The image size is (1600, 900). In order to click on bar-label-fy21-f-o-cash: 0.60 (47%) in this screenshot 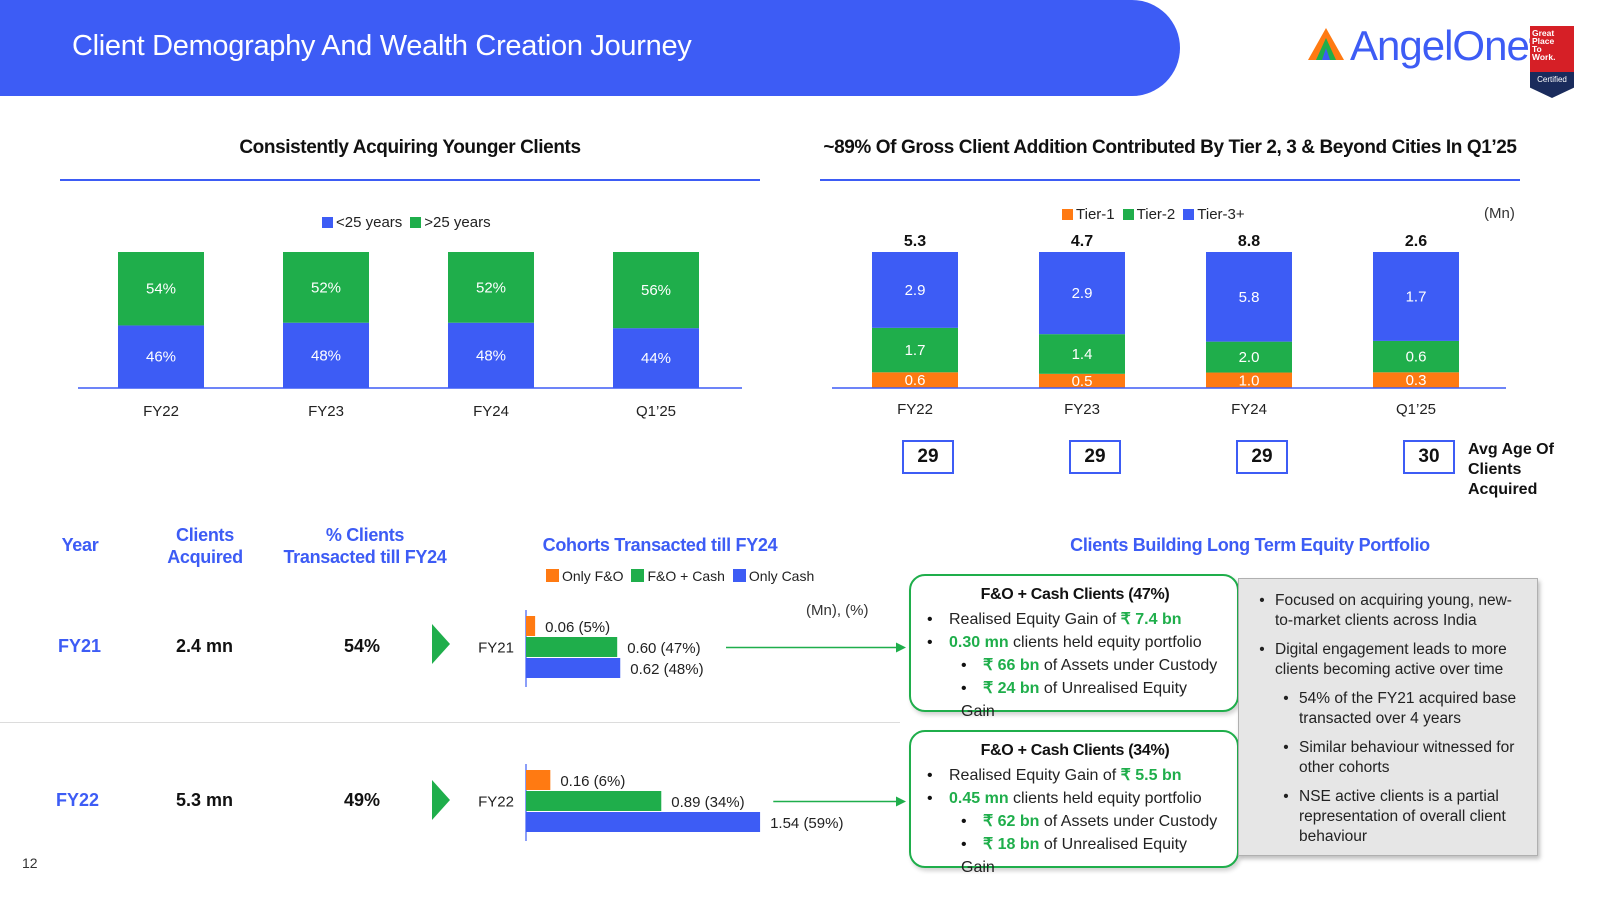, I will do `click(663, 648)`.